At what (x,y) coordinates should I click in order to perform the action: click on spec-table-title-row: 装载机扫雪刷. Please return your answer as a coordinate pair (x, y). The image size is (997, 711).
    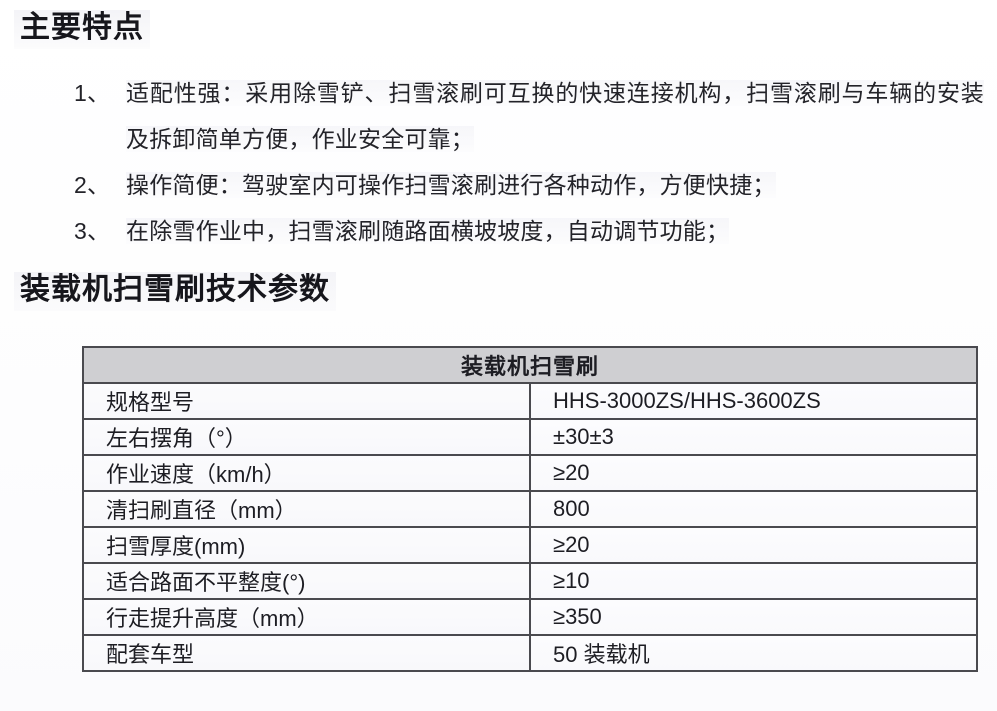
    Looking at the image, I should click on (530, 365).